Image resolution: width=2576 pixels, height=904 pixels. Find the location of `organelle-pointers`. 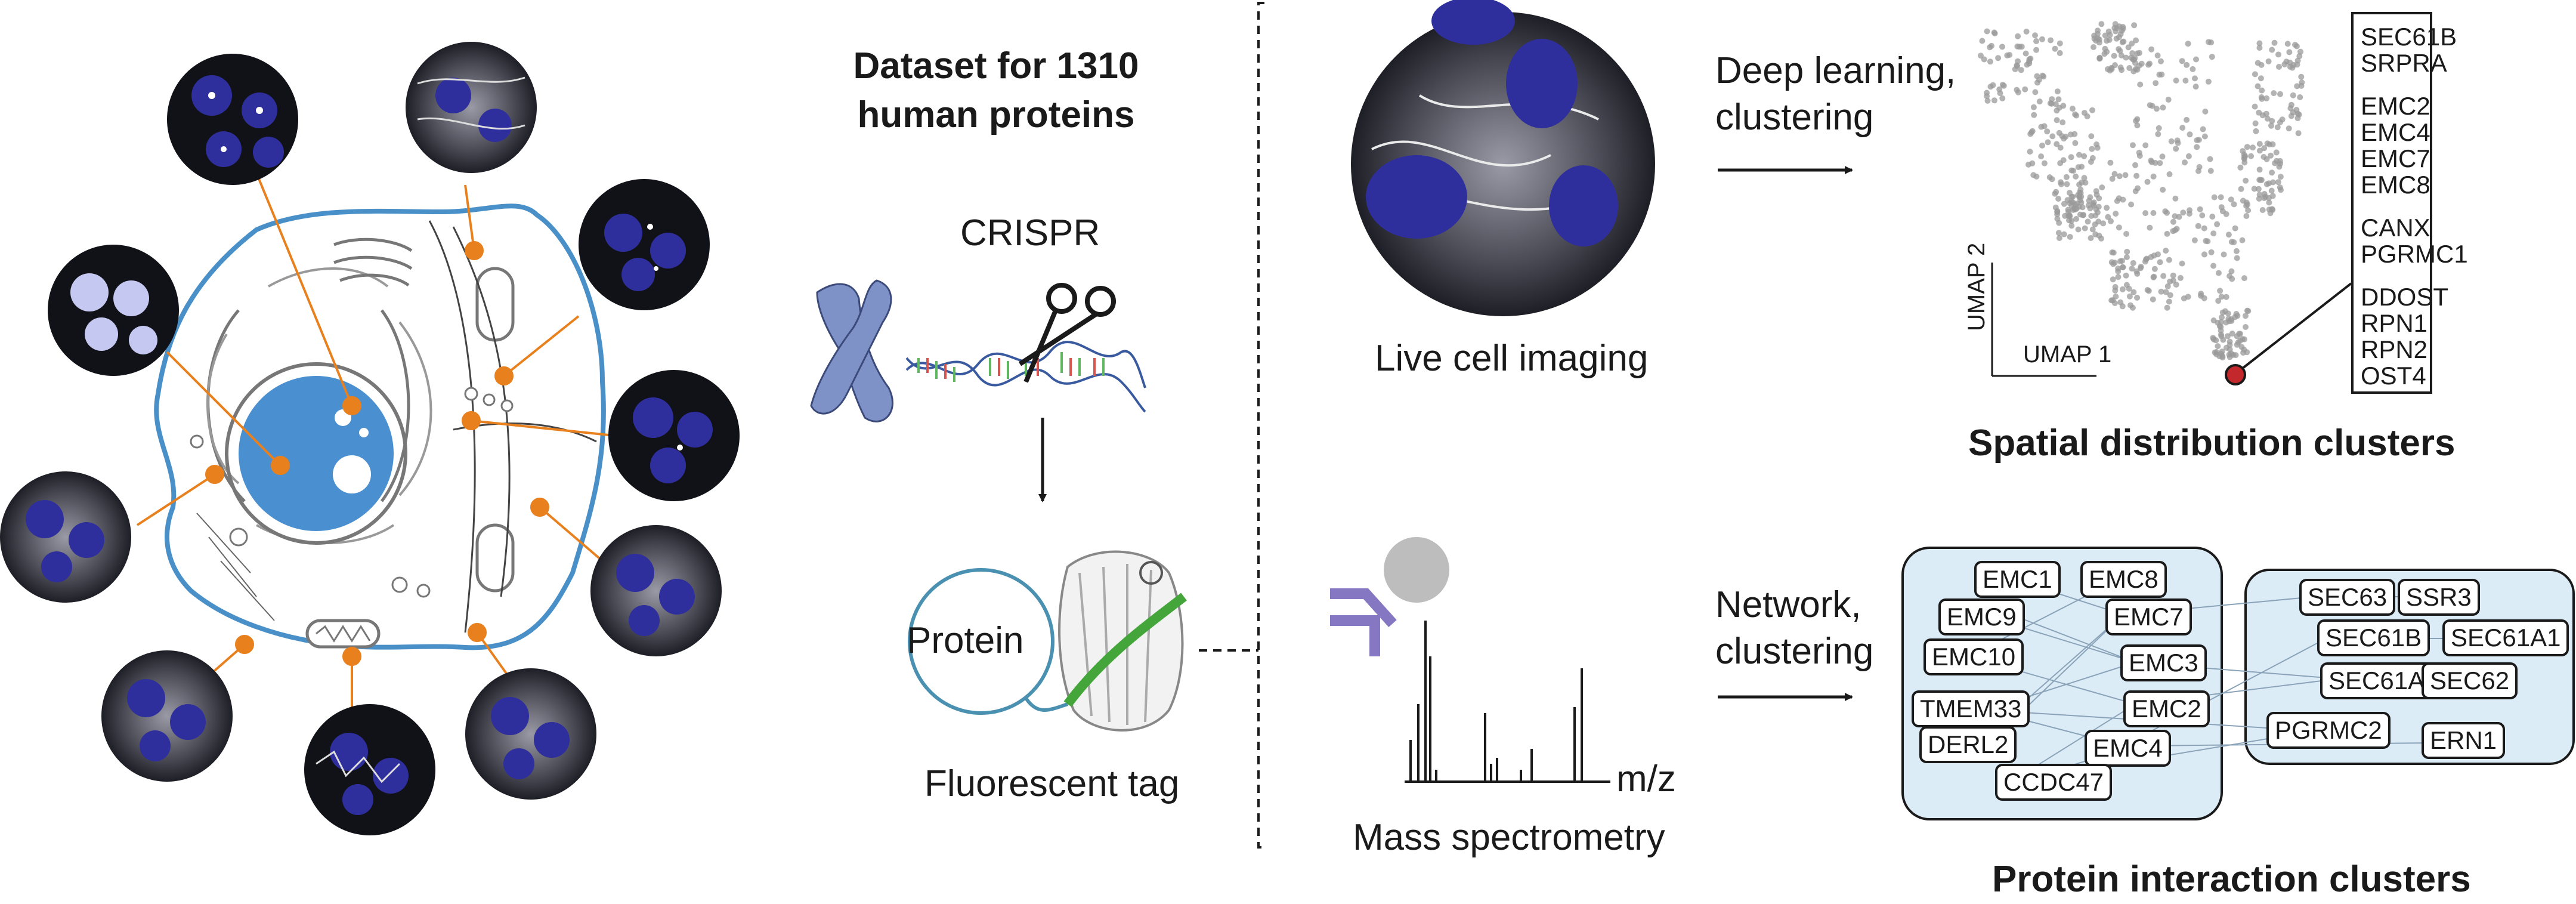

organelle-pointers is located at coordinates (375, 441).